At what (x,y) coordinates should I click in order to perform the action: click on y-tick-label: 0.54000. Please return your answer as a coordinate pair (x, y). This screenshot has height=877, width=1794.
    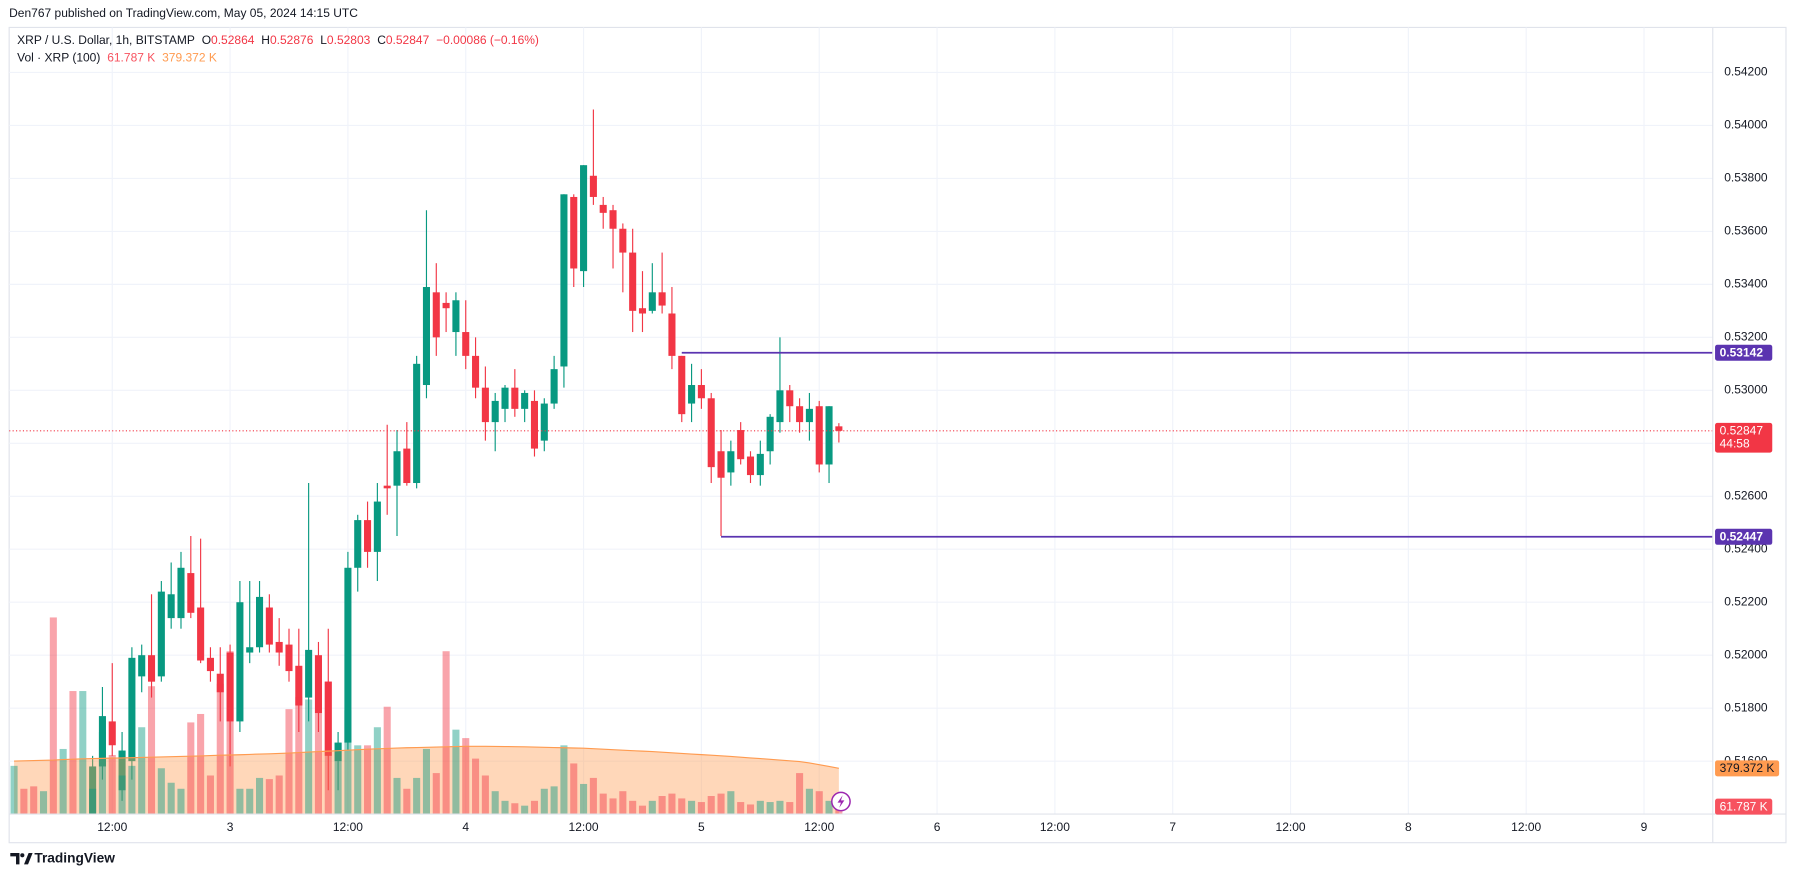
    Looking at the image, I should click on (1746, 125).